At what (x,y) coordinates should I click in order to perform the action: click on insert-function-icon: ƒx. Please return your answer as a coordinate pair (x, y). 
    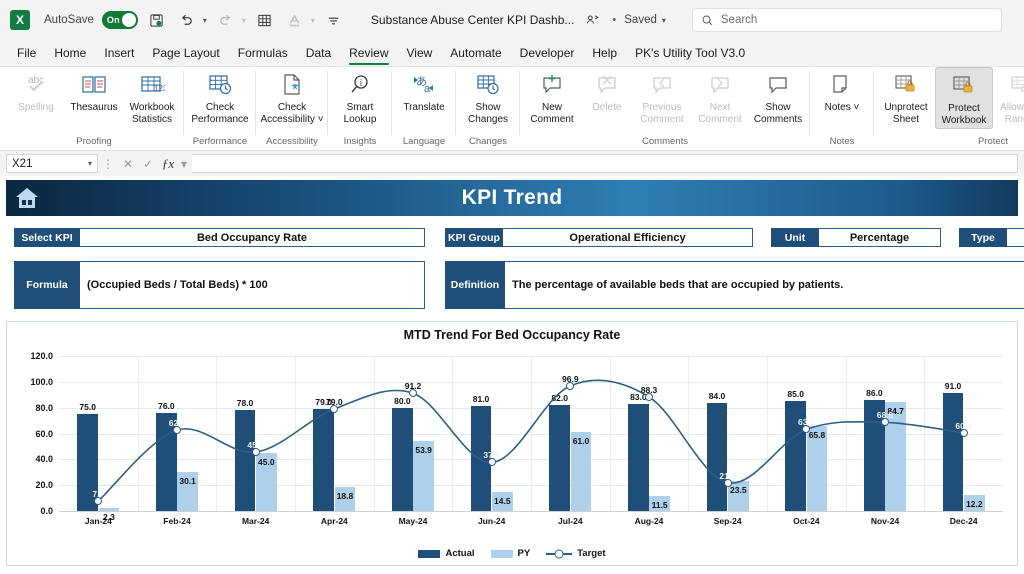
    Looking at the image, I should click on (168, 163).